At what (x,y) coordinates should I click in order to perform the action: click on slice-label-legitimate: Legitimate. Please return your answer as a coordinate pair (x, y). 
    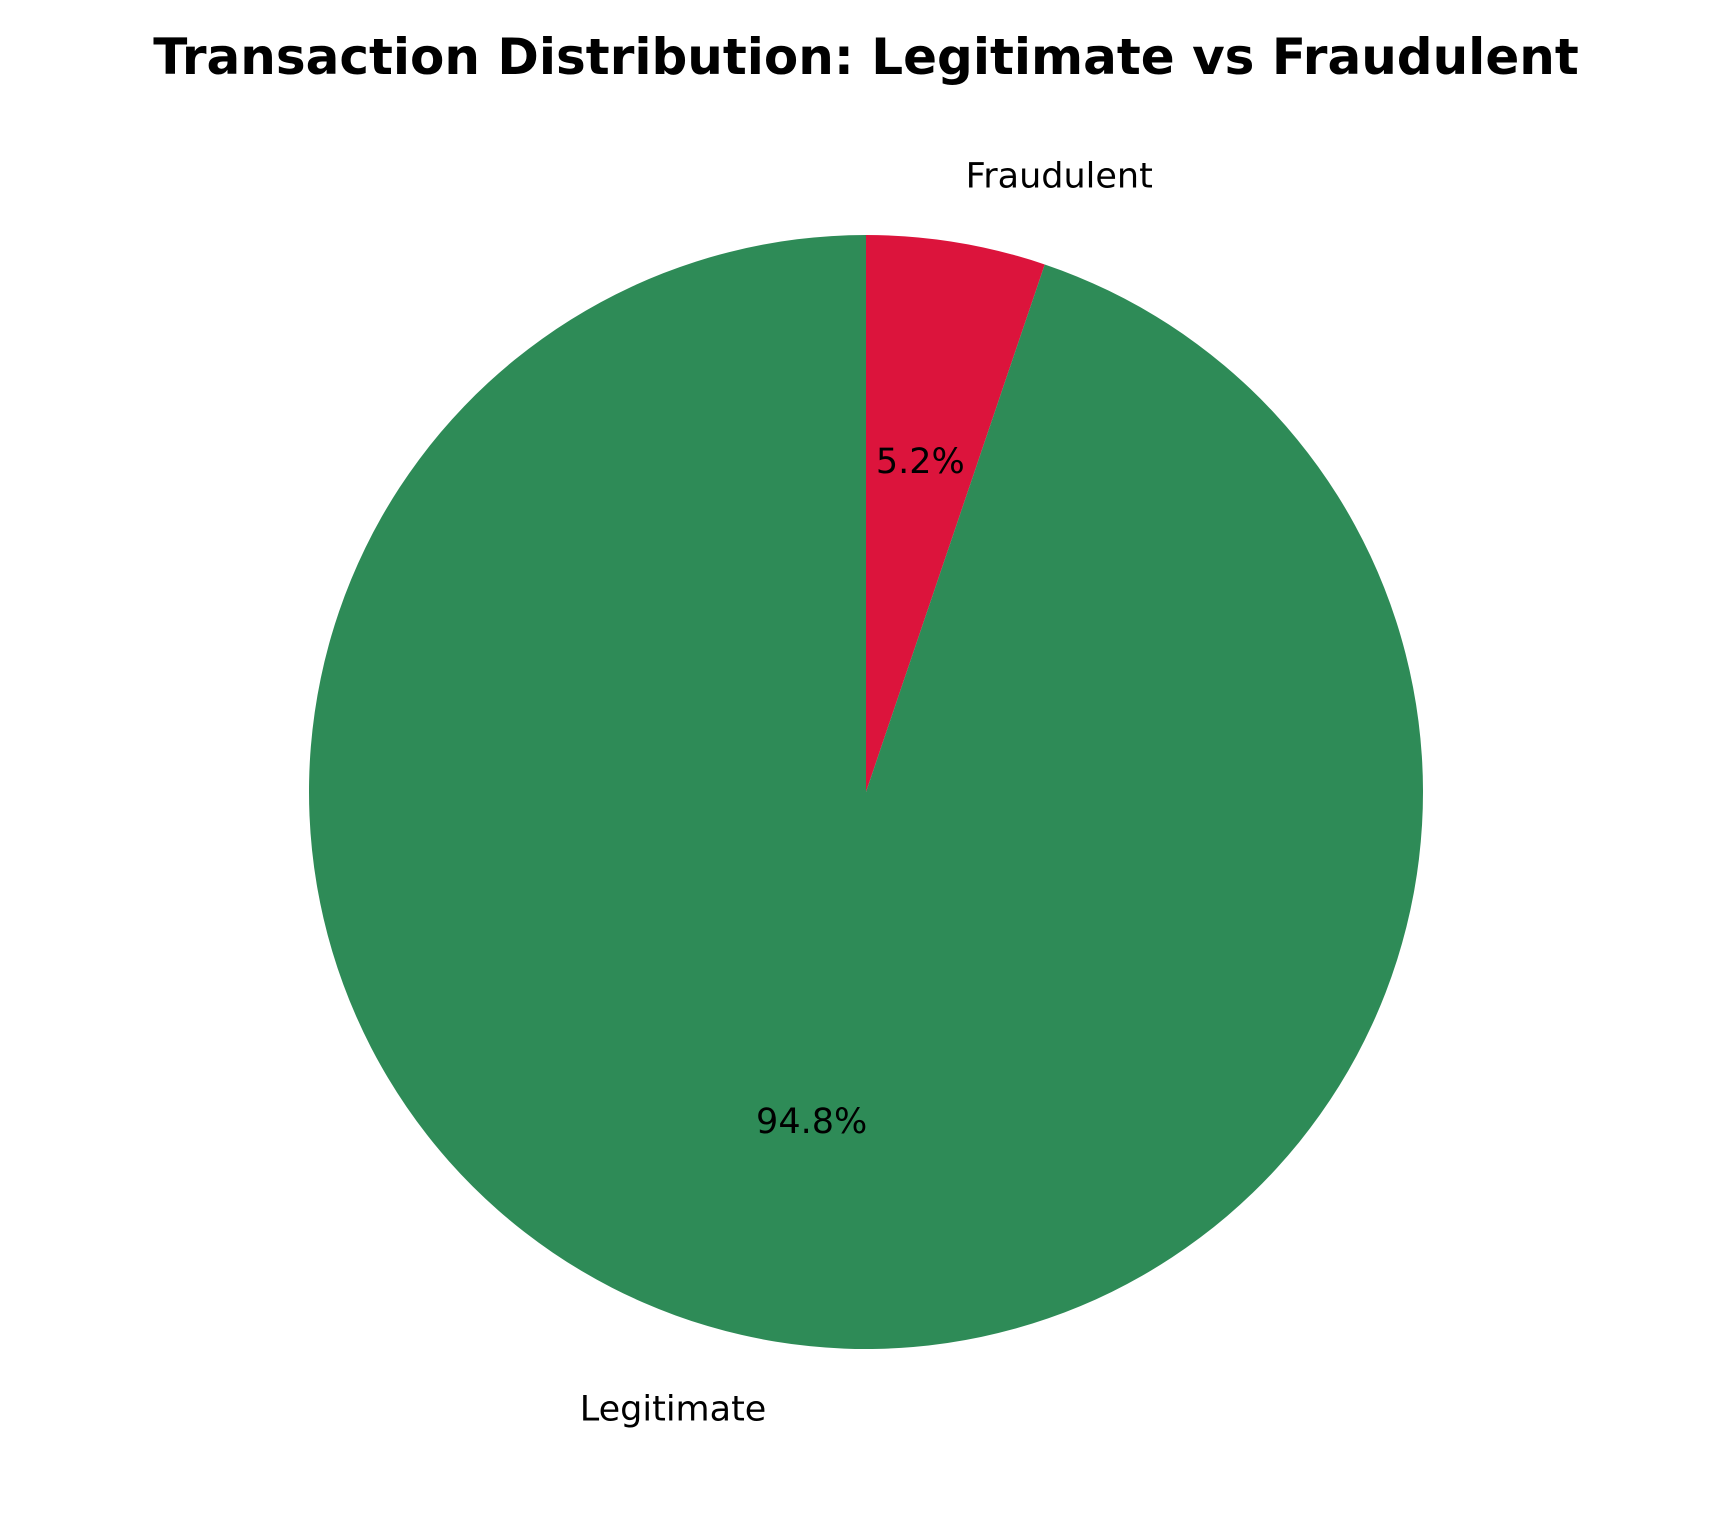
    Looking at the image, I should click on (673, 1410).